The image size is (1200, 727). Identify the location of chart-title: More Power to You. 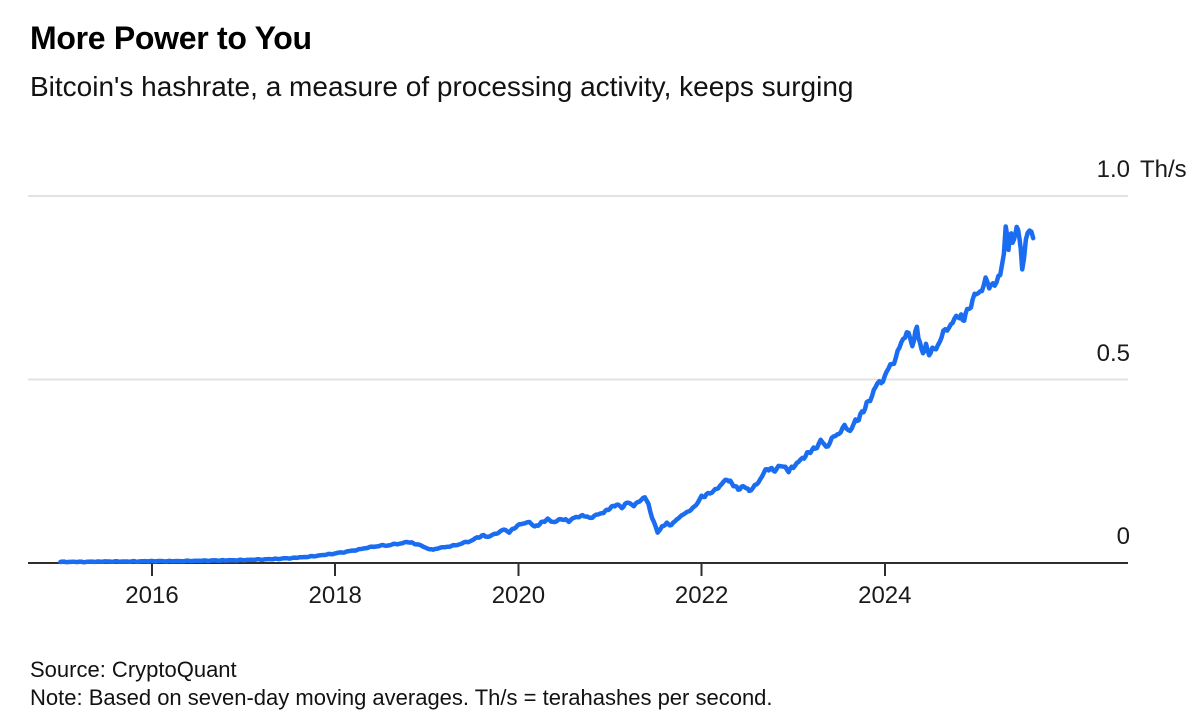
(171, 38).